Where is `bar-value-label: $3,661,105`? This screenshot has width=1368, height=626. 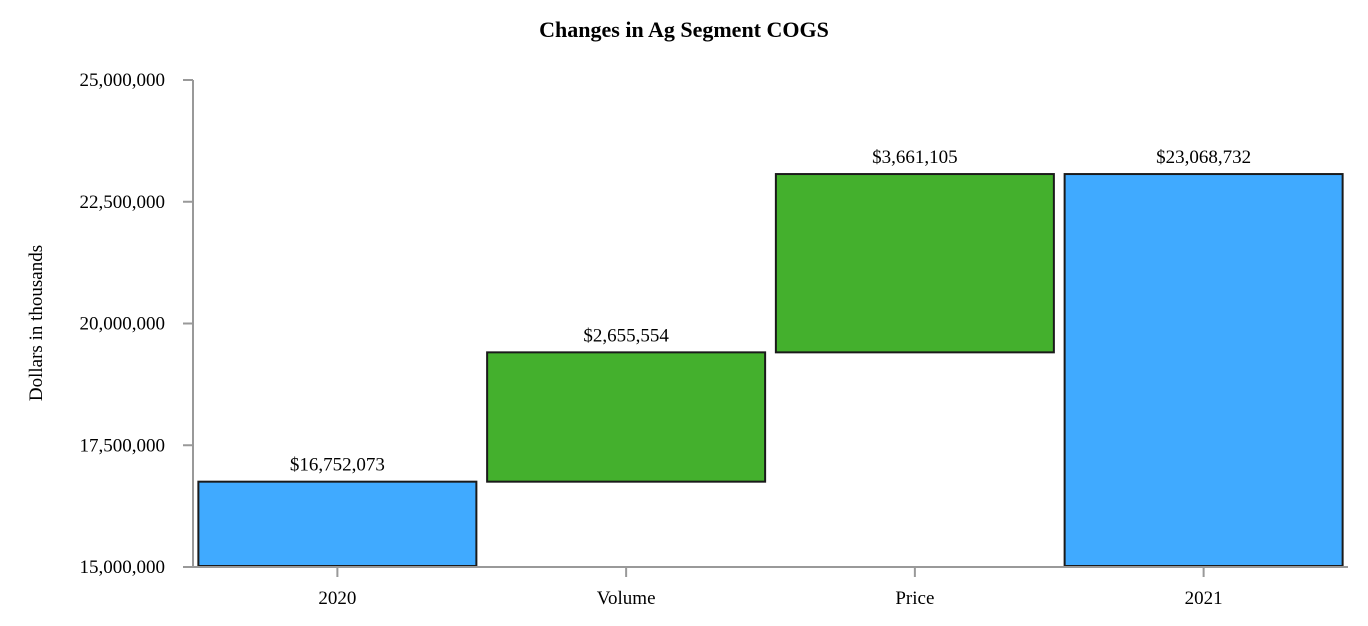
bar-value-label: $3,661,105 is located at coordinates (915, 157).